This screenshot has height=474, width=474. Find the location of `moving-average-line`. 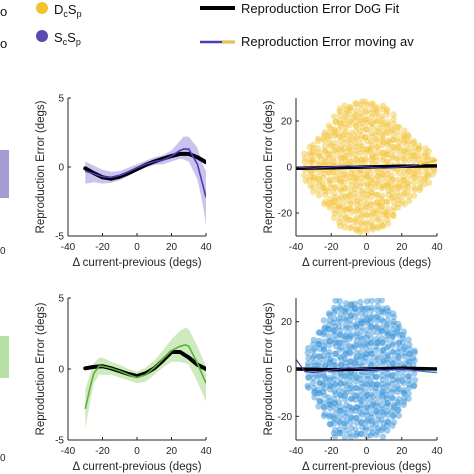

moving-average-line is located at coordinates (145, 173).